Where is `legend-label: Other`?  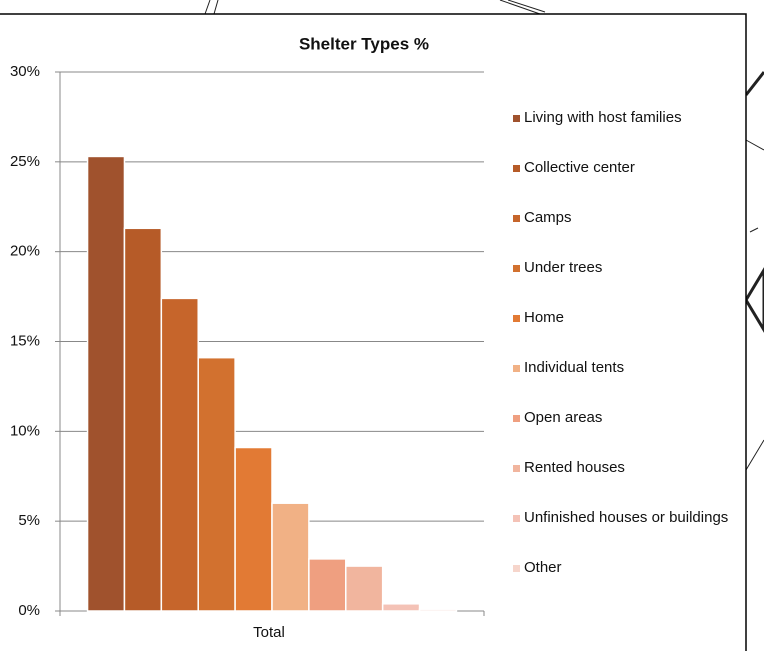 legend-label: Other is located at coordinates (543, 567).